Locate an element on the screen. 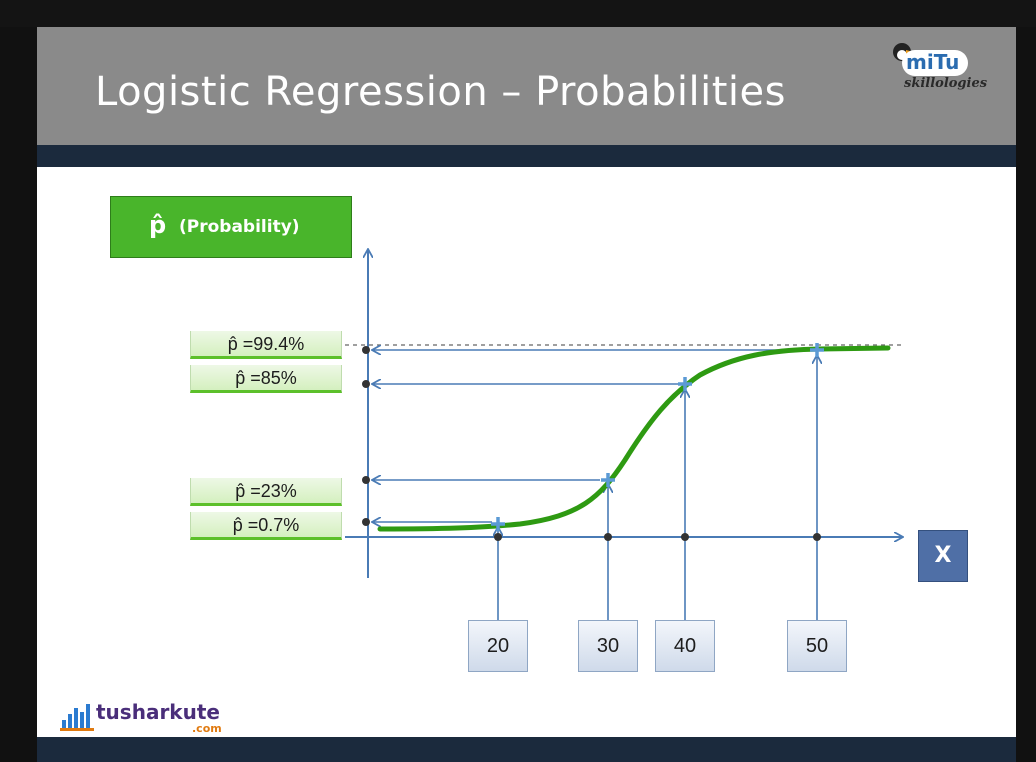  probability-axis-title: (Probability) is located at coordinates (239, 227).